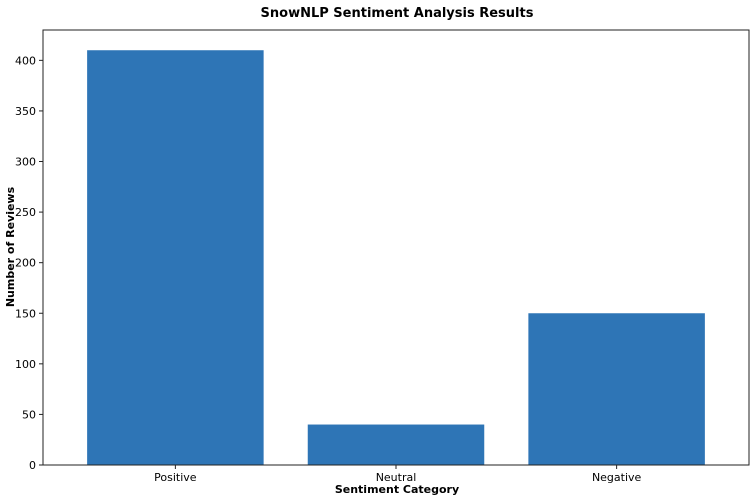  I want to click on y-tick-label: 250, so click(25, 212).